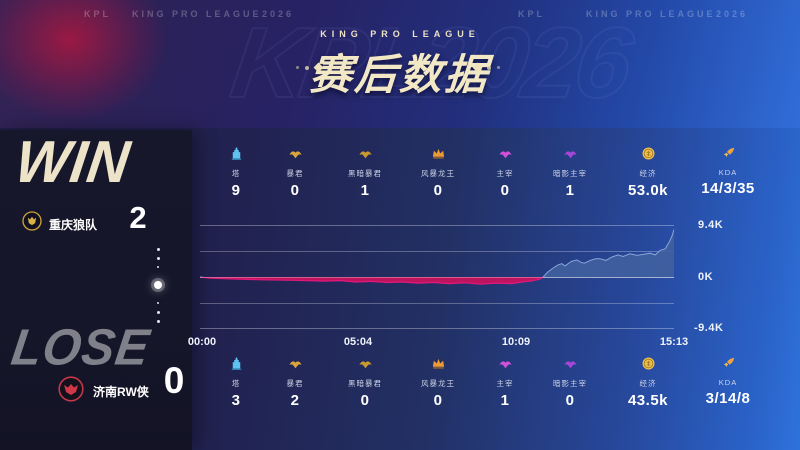  What do you see at coordinates (358, 342) in the screenshot?
I see `x-tick-1: 05:04` at bounding box center [358, 342].